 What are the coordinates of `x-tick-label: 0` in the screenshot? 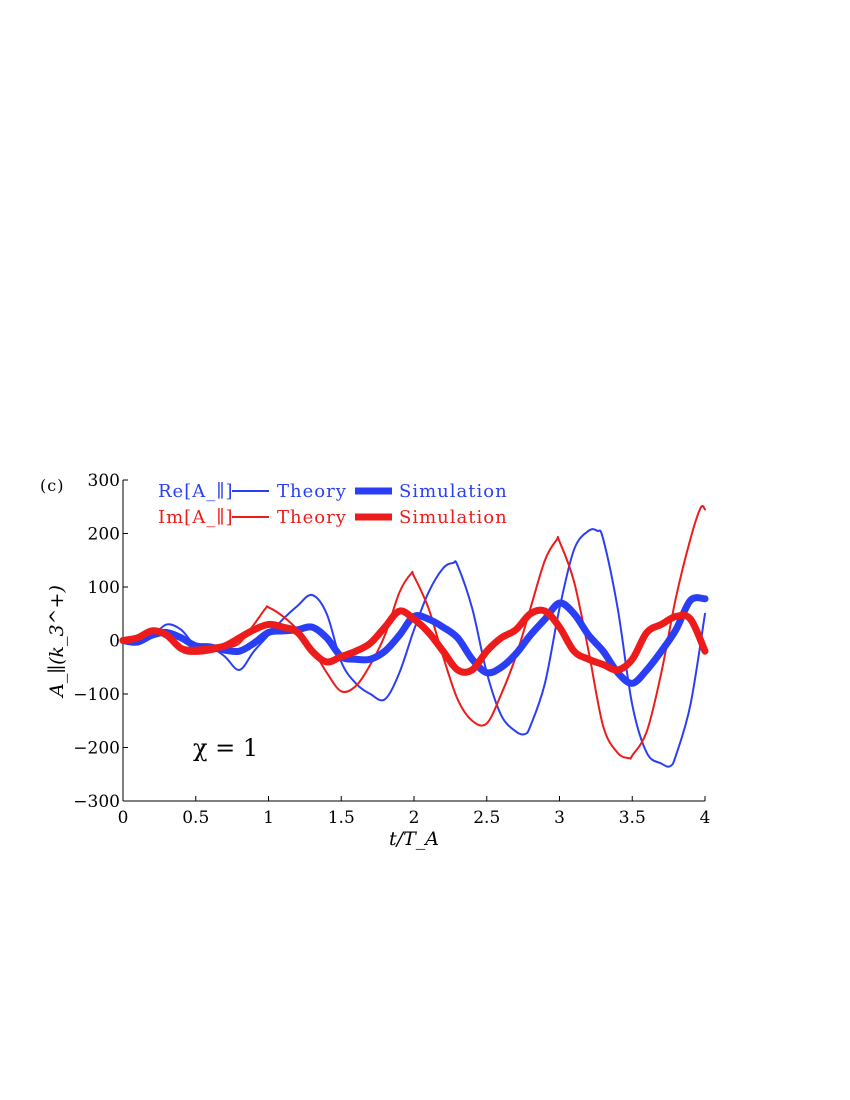 It's located at (123, 818).